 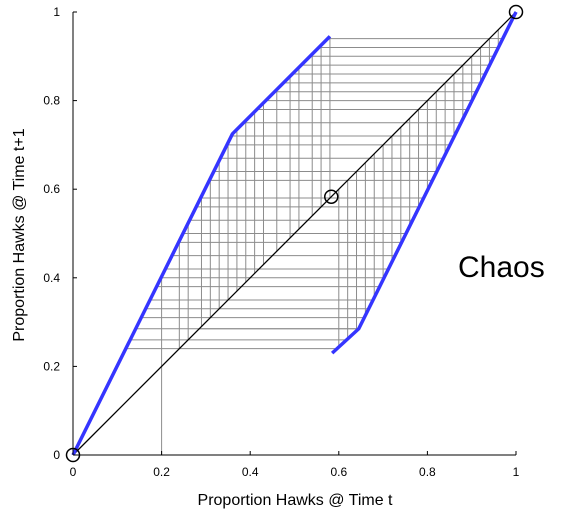 What do you see at coordinates (338, 472) in the screenshot?
I see `x-tick-label: 0.6` at bounding box center [338, 472].